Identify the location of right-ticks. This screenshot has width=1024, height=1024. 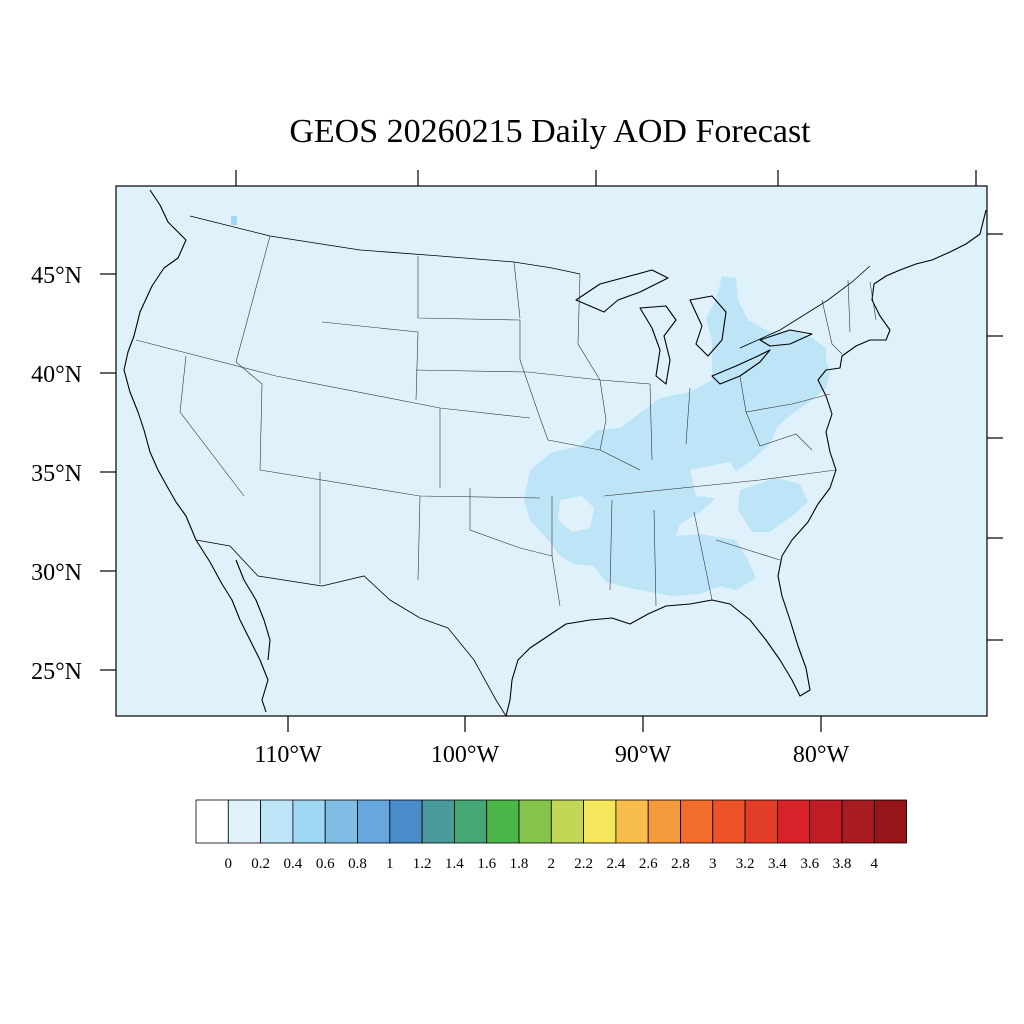
(995, 437).